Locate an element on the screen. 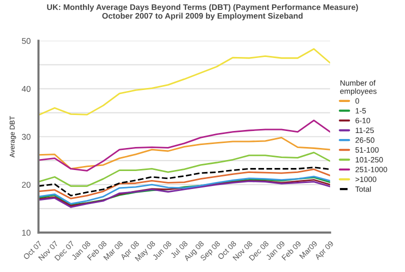 The width and height of the screenshot is (405, 272). y-tick-label: 30 is located at coordinates (26, 137).